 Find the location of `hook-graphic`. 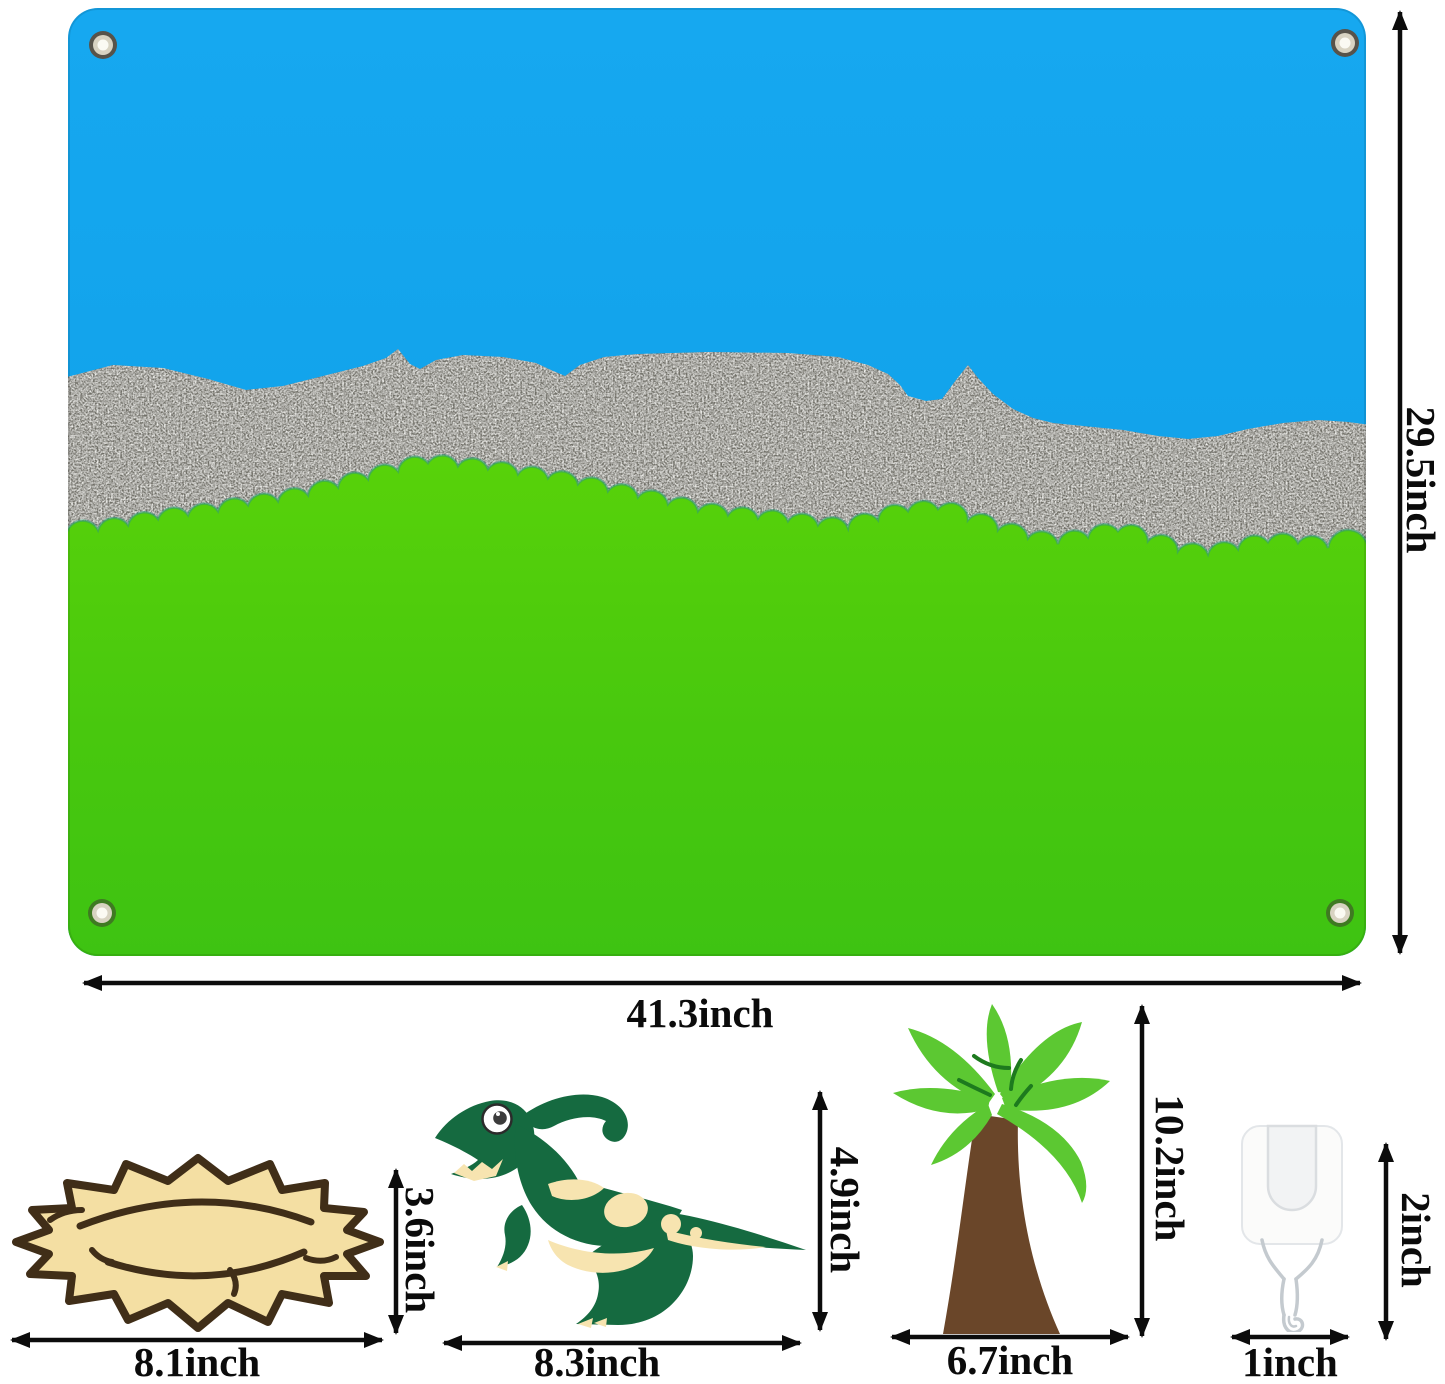

hook-graphic is located at coordinates (1292, 1228).